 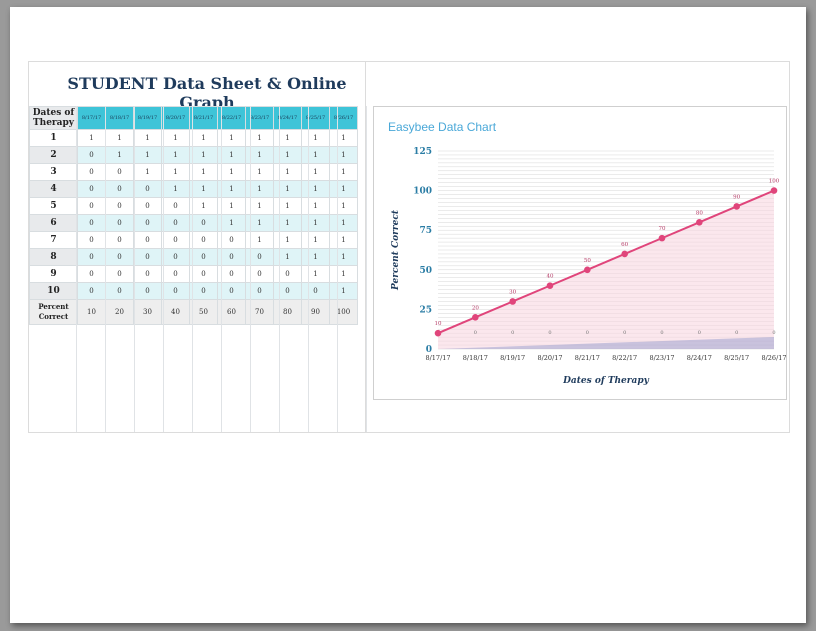 What do you see at coordinates (422, 192) in the screenshot?
I see `y-tick-label: 100` at bounding box center [422, 192].